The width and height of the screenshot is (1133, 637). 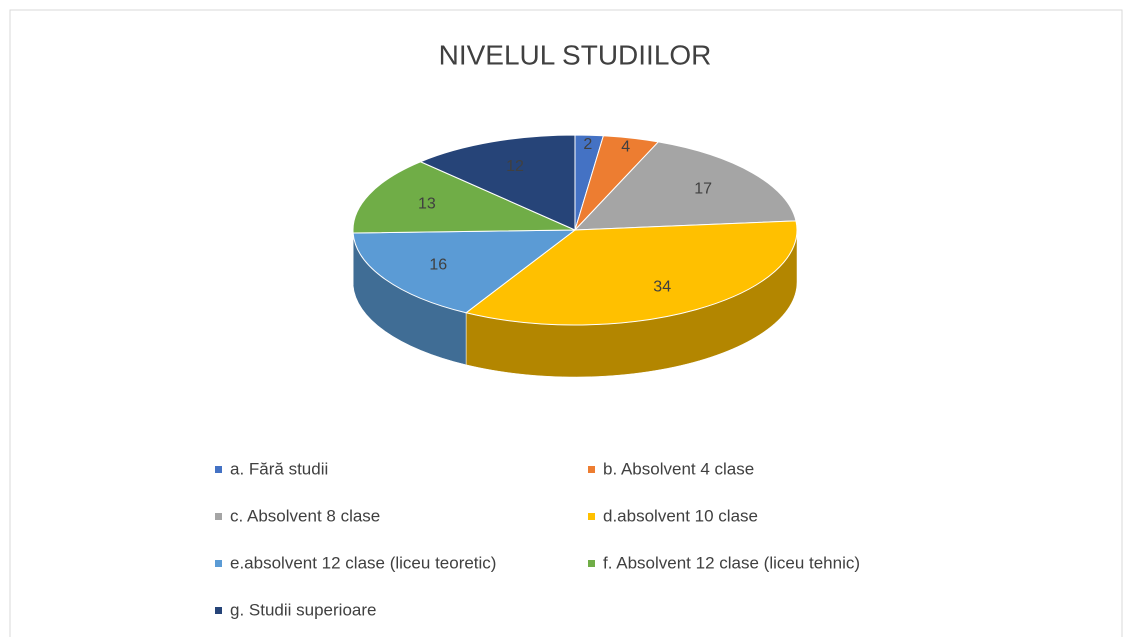 I want to click on data-label: 17, so click(x=703, y=188).